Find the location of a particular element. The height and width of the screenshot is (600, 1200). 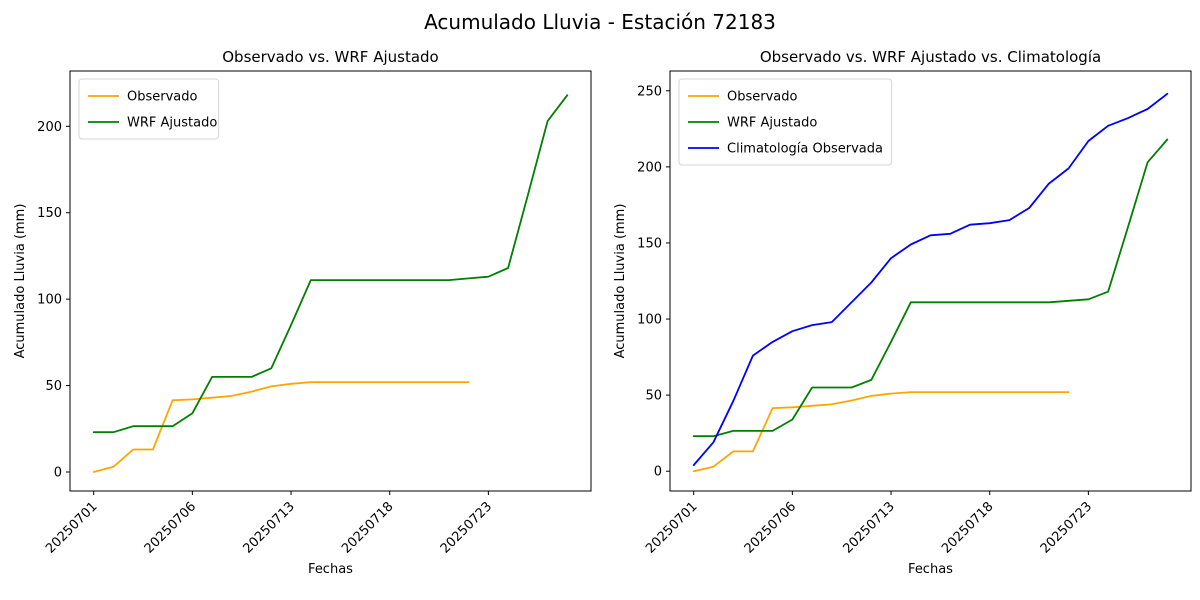

y-axis: 0 50 100 150 200 is located at coordinates (53, 300).